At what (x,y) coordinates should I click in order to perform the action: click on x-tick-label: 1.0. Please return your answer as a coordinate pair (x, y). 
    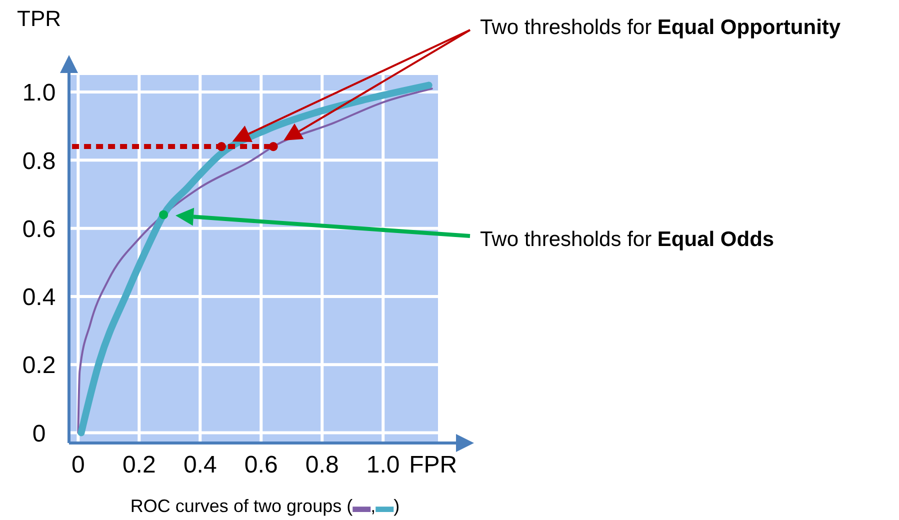
    Looking at the image, I should click on (383, 464).